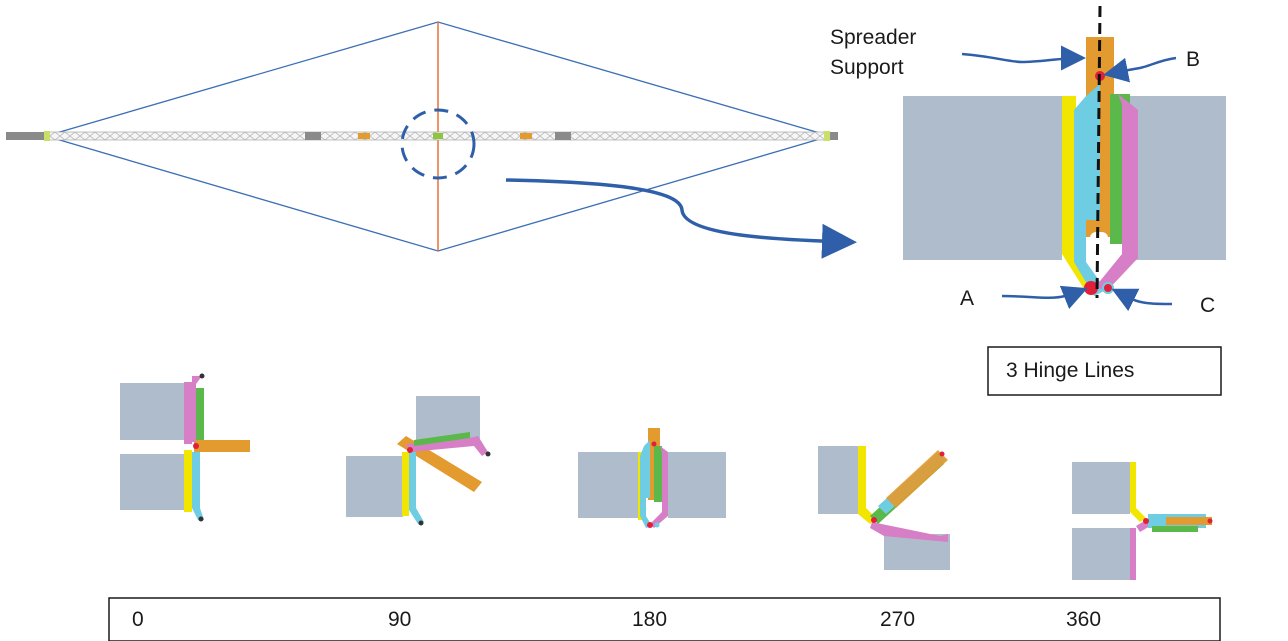 The image size is (1288, 641). What do you see at coordinates (967, 298) in the screenshot?
I see `label-a: A` at bounding box center [967, 298].